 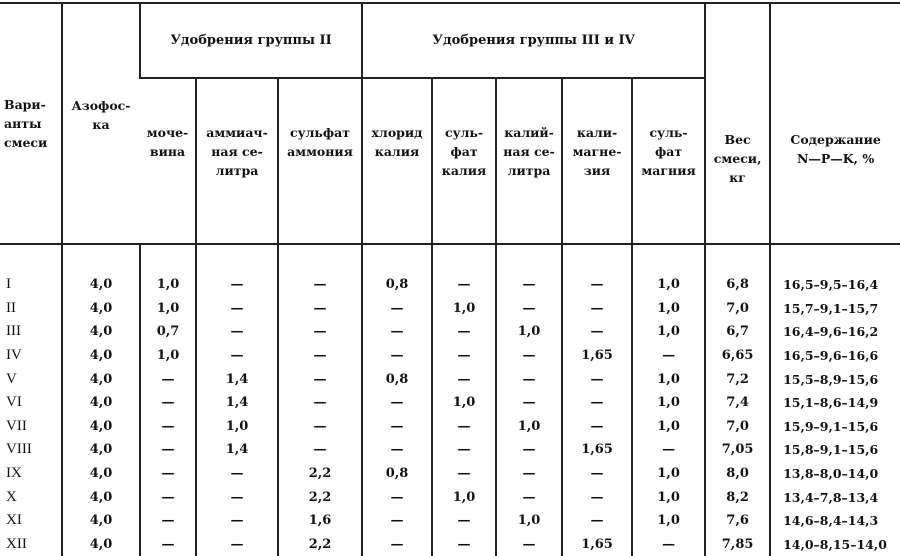 What do you see at coordinates (450, 308) in the screenshot?
I see `table-row: II 4,0 1,0— — —1,0— —1,0 7,0 15,7–9,1–15,7` at bounding box center [450, 308].